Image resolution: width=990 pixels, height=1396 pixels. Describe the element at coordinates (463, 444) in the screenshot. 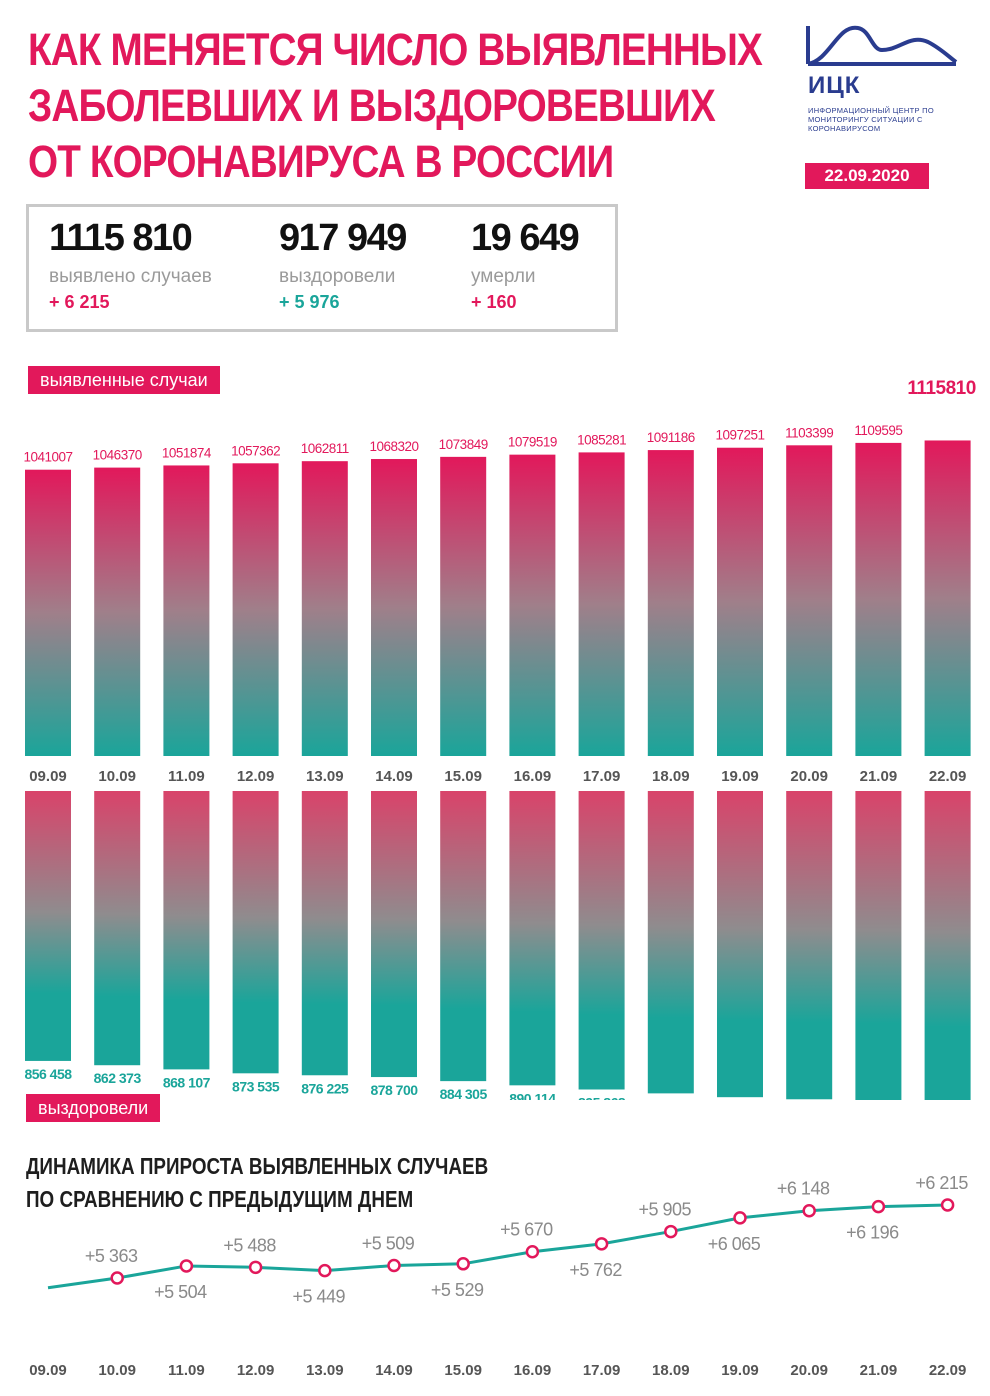

I see `cases-value-label: 1073849` at that location.